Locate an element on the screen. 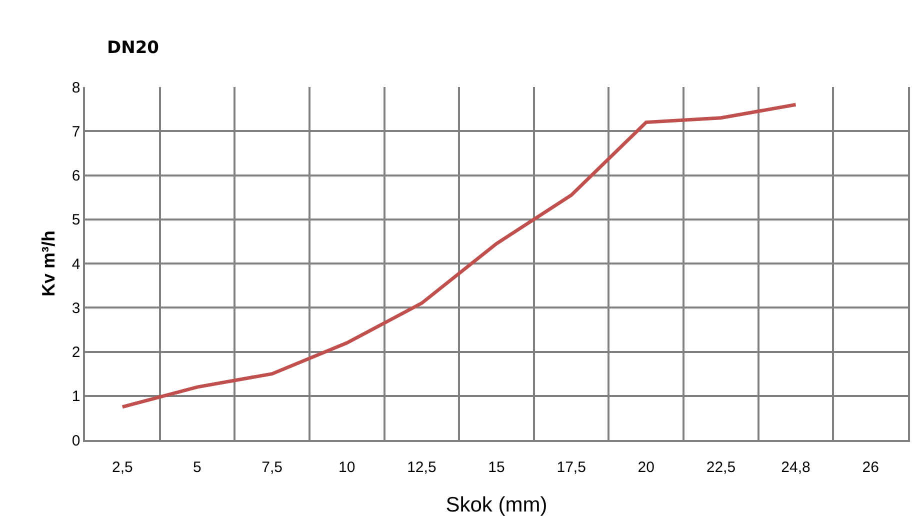 The image size is (924, 532). y-tick-label: 1 is located at coordinates (76, 397).